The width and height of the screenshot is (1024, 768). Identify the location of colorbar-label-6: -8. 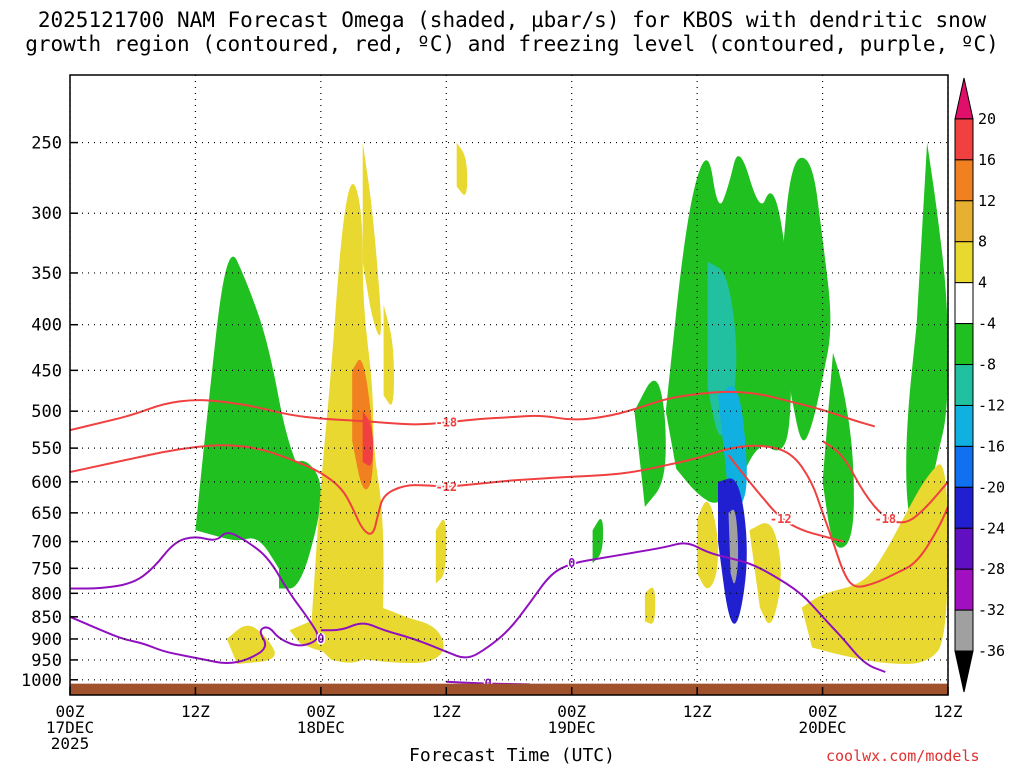
(987, 365).